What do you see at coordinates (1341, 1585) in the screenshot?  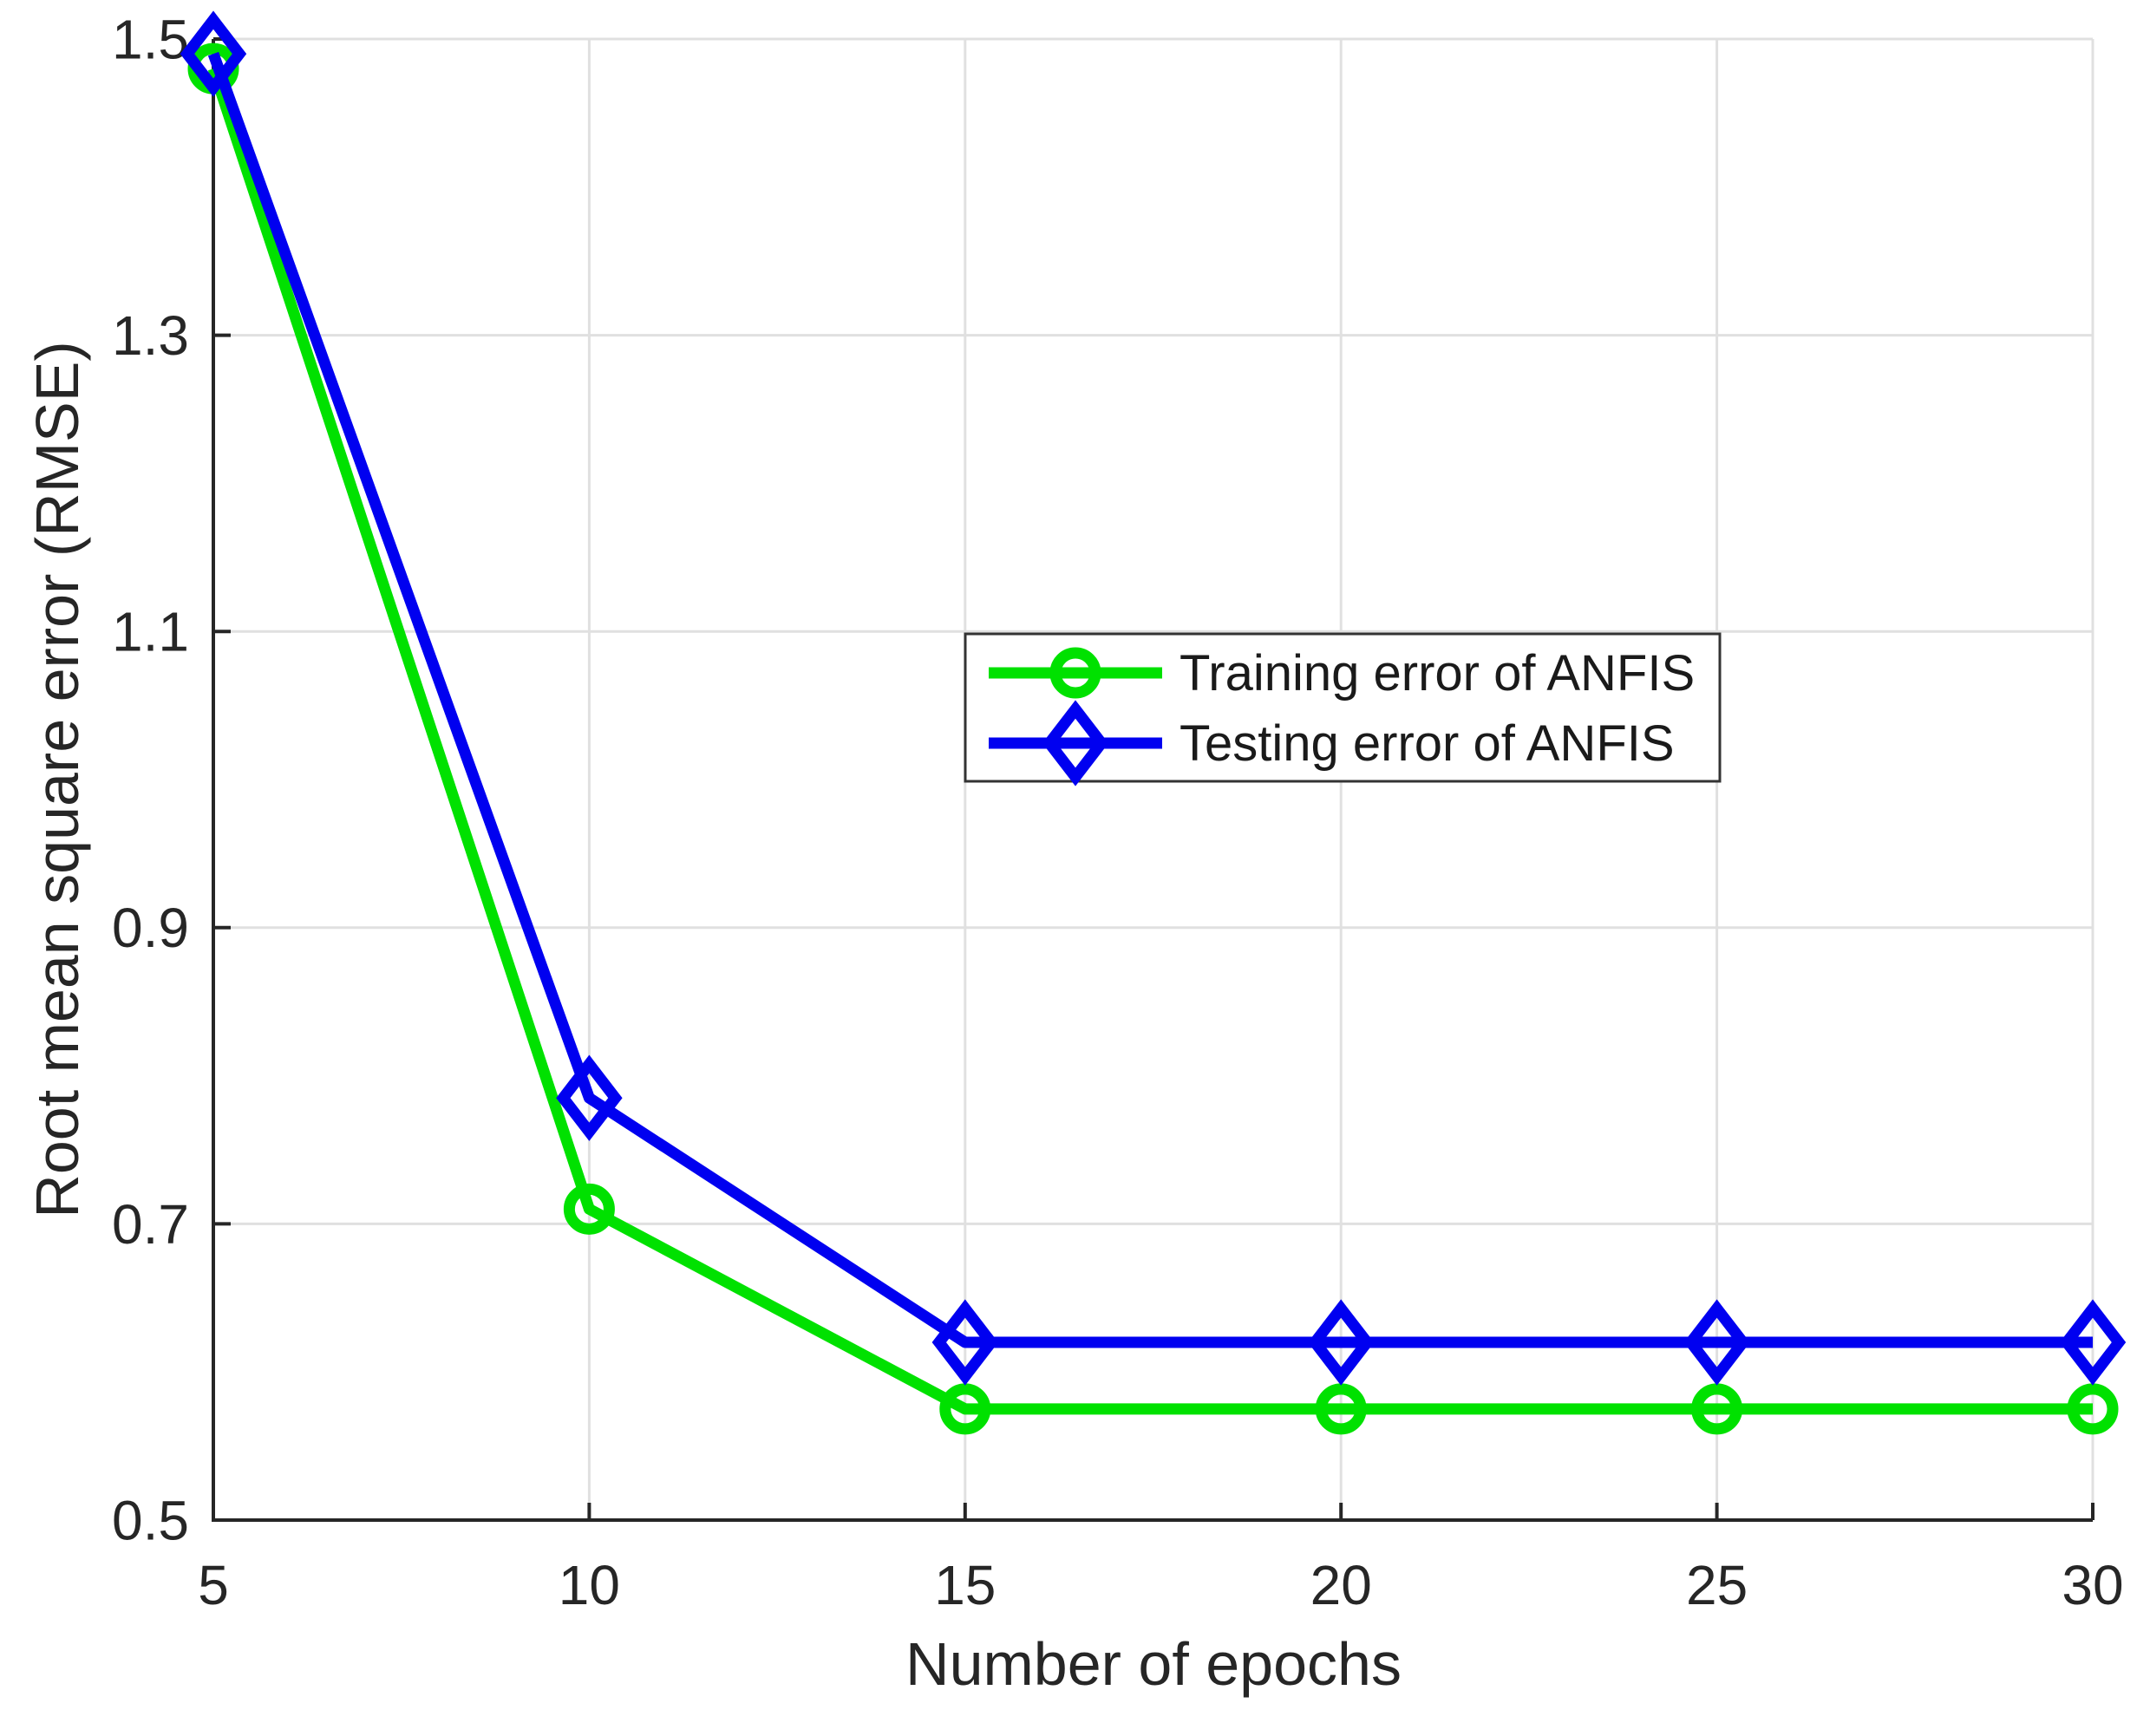 I see `x-tick-label: 20` at bounding box center [1341, 1585].